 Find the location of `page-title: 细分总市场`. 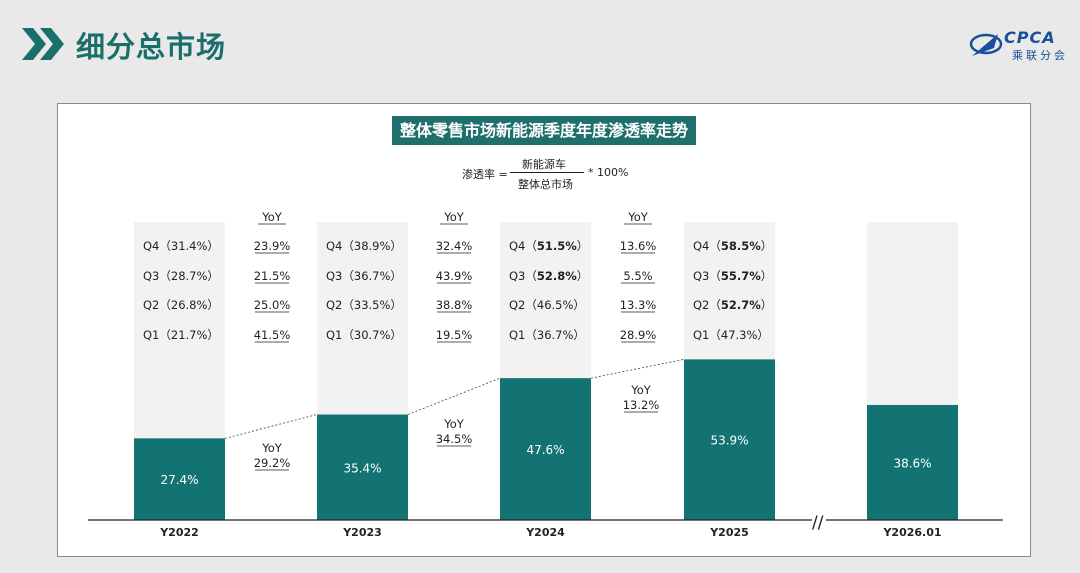

page-title: 细分总市场 is located at coordinates (151, 47).